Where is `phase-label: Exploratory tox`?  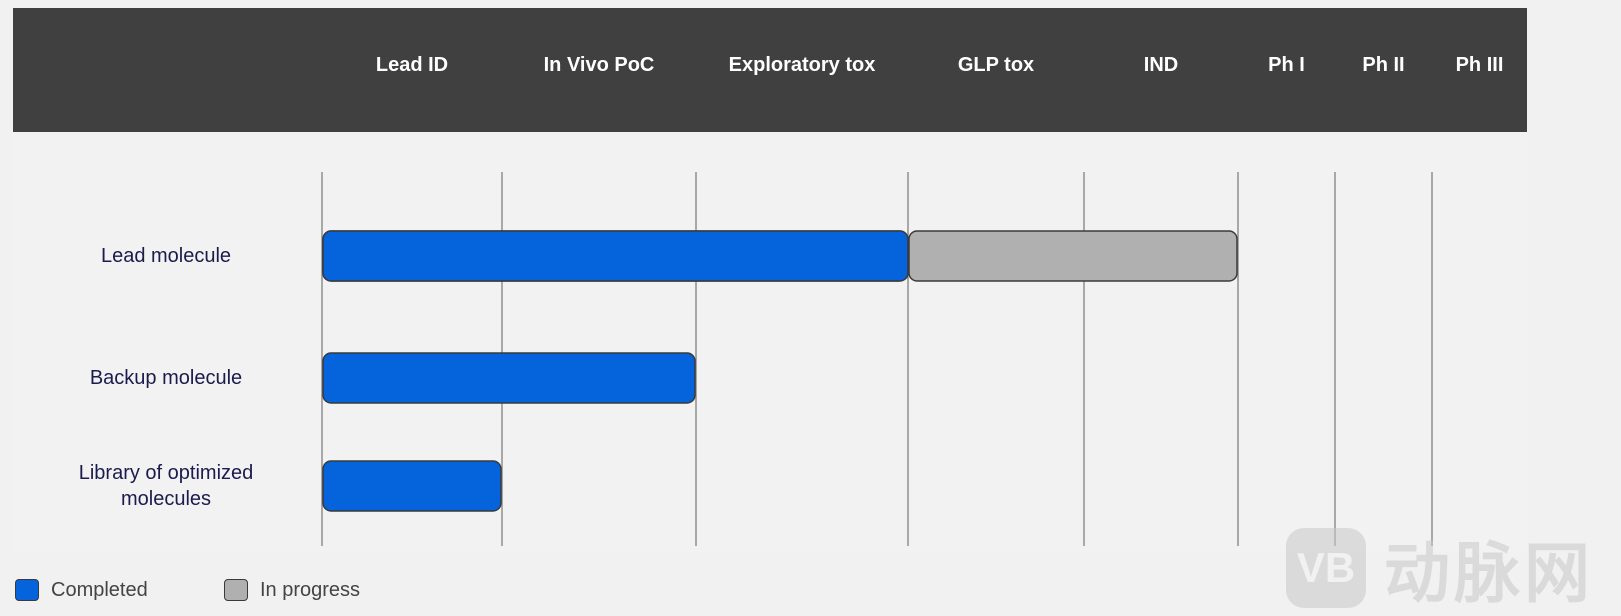 phase-label: Exploratory tox is located at coordinates (802, 65).